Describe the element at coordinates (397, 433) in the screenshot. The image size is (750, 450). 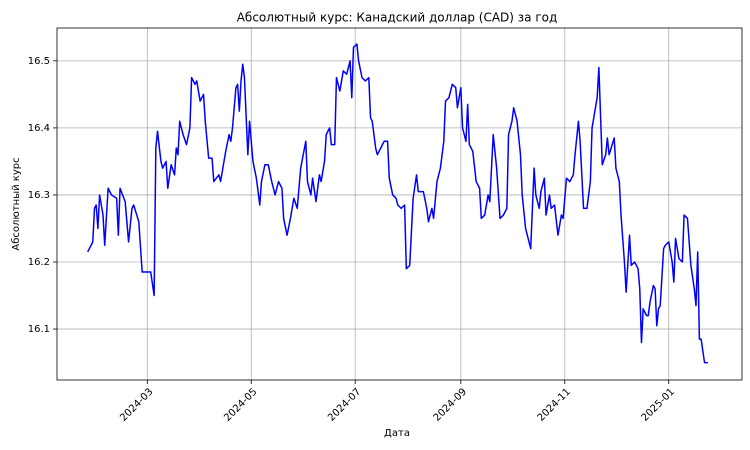
I see `x-axis-label: Дата` at that location.